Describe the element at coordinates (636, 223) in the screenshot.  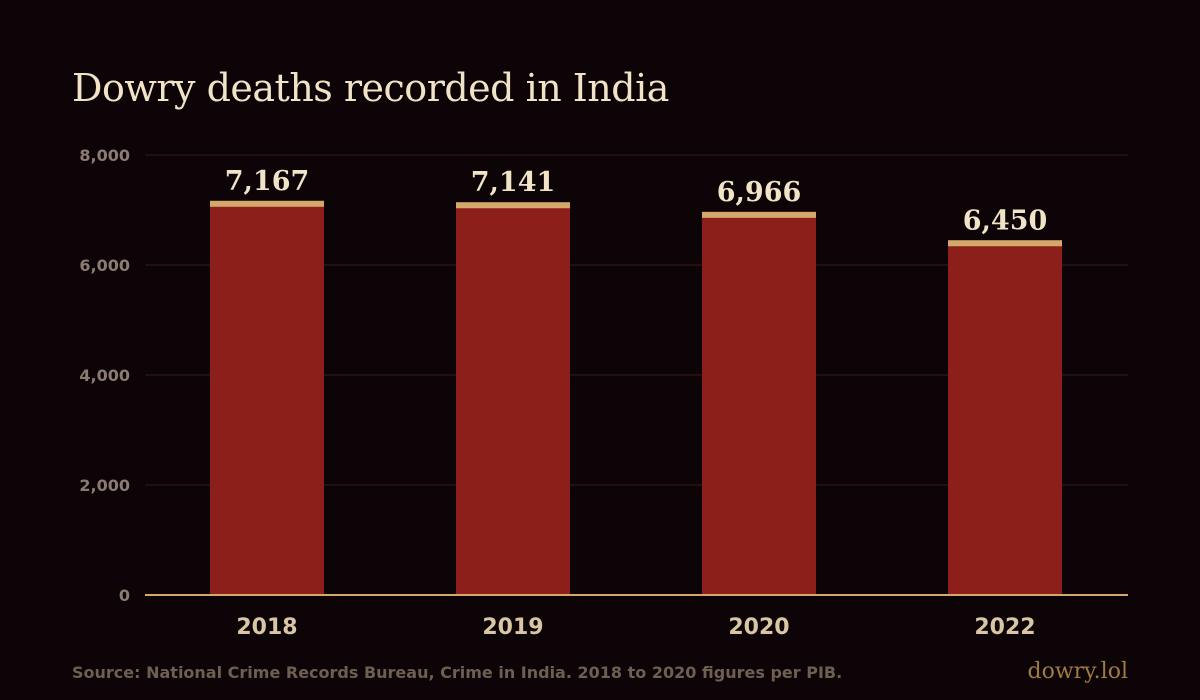
I see `bar-caps` at that location.